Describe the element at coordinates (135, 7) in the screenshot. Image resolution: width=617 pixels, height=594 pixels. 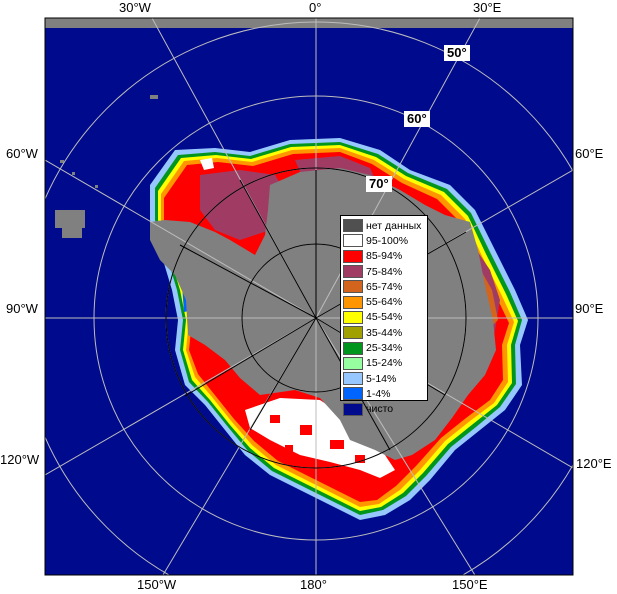
I see `lon-label-30w: 30°W` at that location.